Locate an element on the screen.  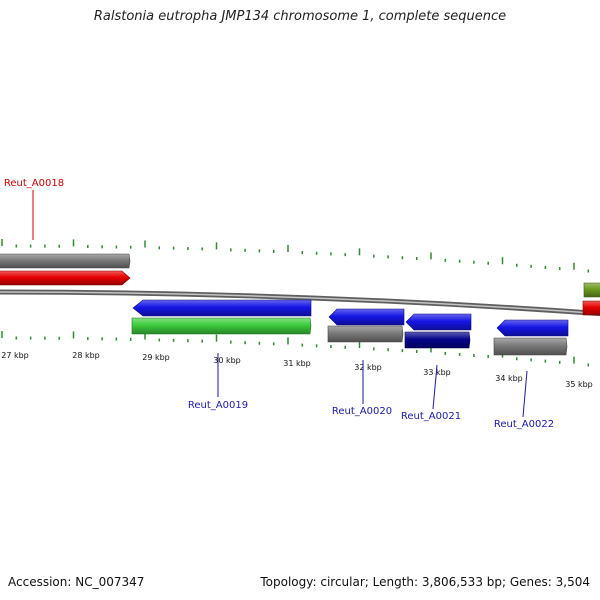
gene-label-Reut_A0019: Reut_A0019 is located at coordinates (218, 405).